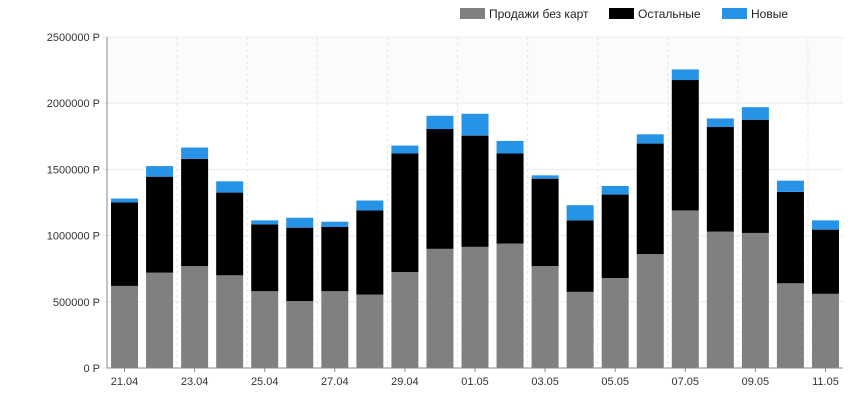 The height and width of the screenshot is (403, 868). Describe the element at coordinates (335, 382) in the screenshot. I see `x-tick-label: 27.04` at that location.